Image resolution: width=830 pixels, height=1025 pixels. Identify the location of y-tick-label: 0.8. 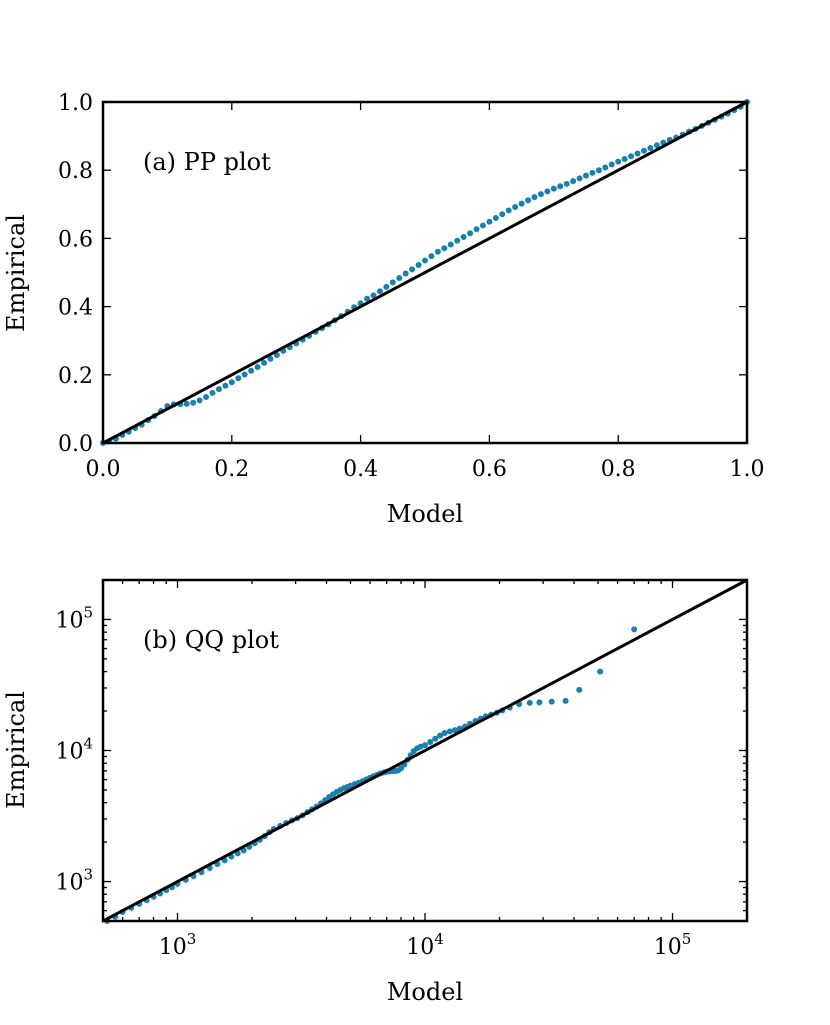
(75, 171).